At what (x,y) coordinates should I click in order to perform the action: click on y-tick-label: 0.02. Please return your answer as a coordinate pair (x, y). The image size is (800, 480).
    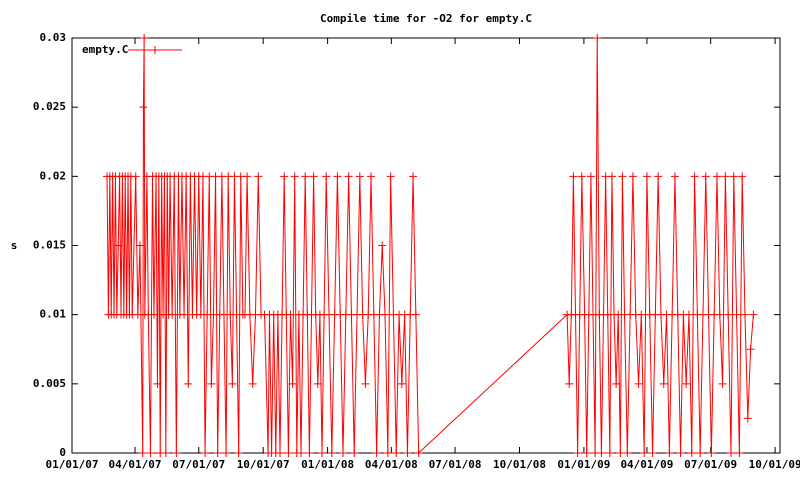
    Looking at the image, I should click on (53, 175).